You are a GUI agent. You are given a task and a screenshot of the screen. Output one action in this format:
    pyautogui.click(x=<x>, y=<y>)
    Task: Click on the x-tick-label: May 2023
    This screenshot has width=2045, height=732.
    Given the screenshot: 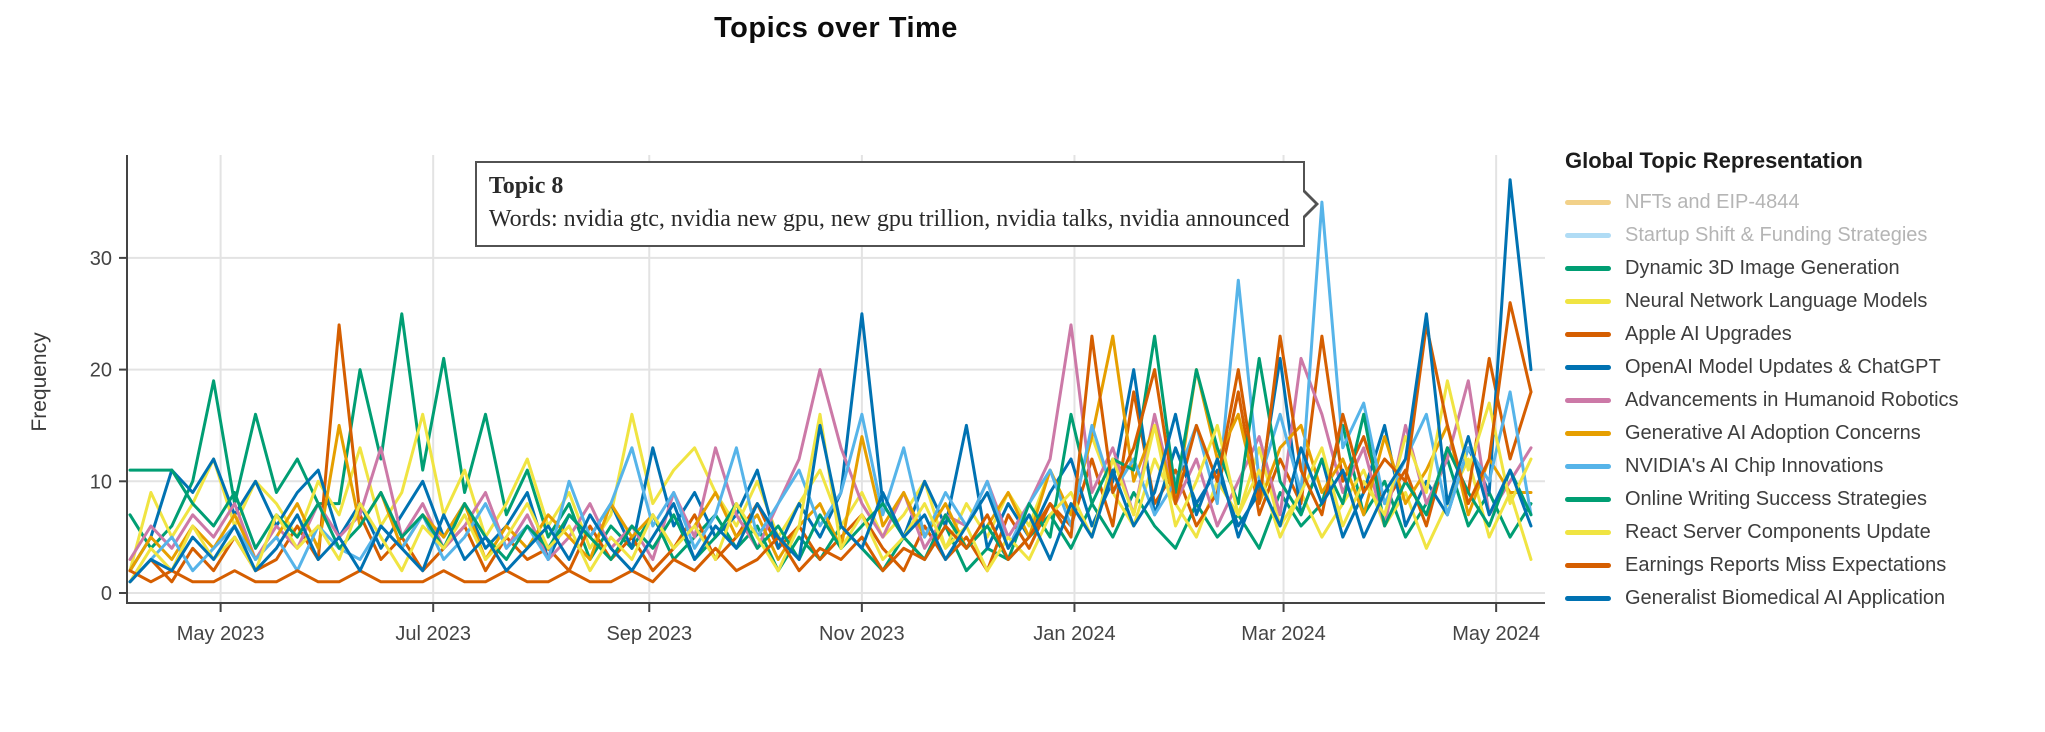 What is the action you would take?
    pyautogui.click(x=221, y=634)
    